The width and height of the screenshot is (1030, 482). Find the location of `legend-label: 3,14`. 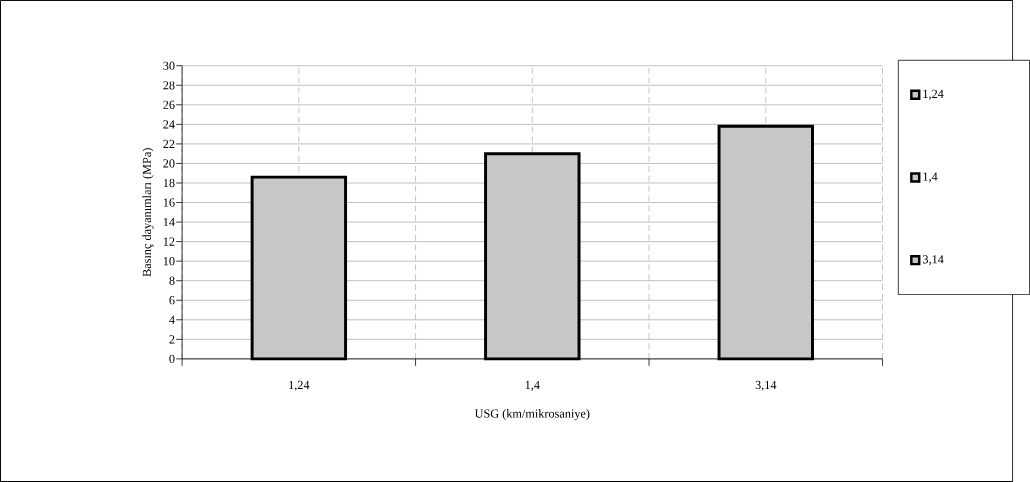

legend-label: 3,14 is located at coordinates (933, 260).